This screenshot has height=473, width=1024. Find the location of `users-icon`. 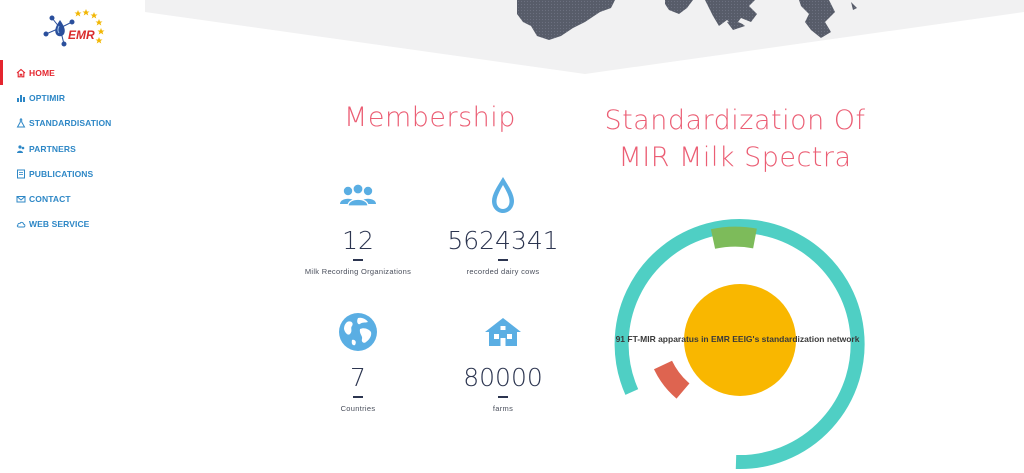

users-icon is located at coordinates (358, 195).